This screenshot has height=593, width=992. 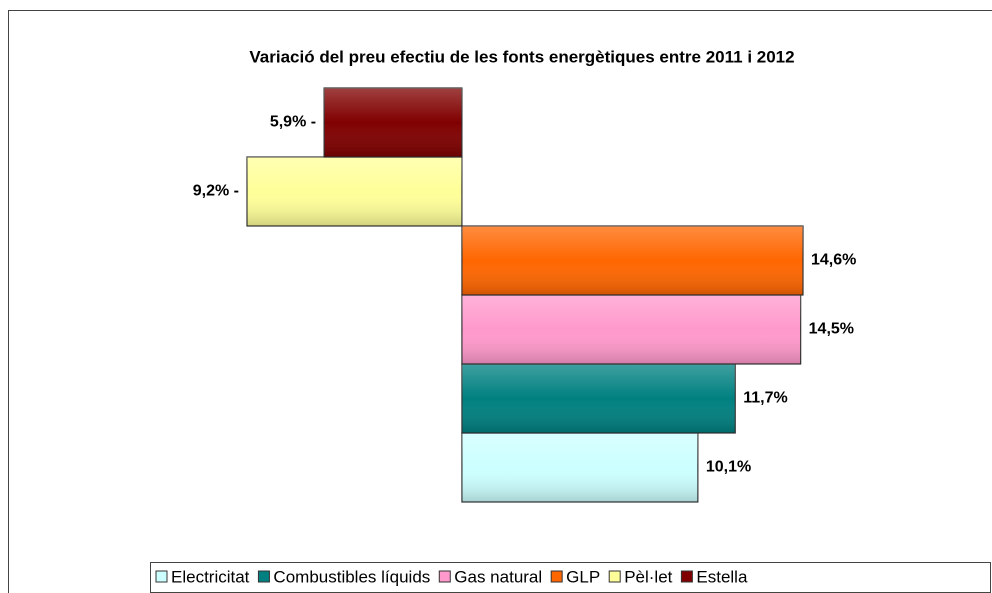 I want to click on legend-label: Pèl·let, so click(x=648, y=576).